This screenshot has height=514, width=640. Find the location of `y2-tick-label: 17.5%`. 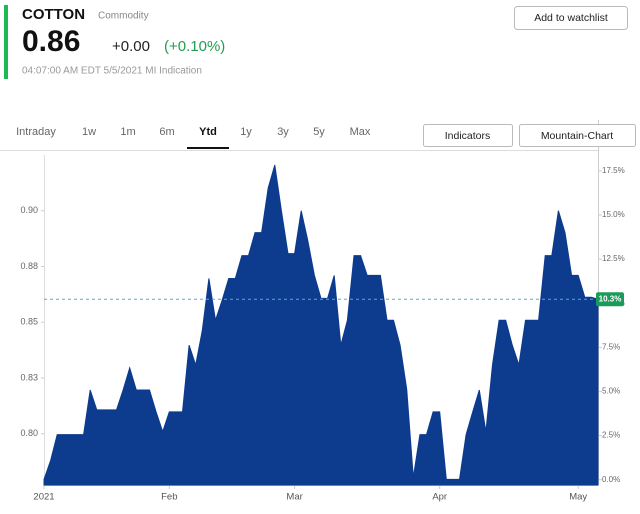

y2-tick-label: 17.5% is located at coordinates (613, 170).